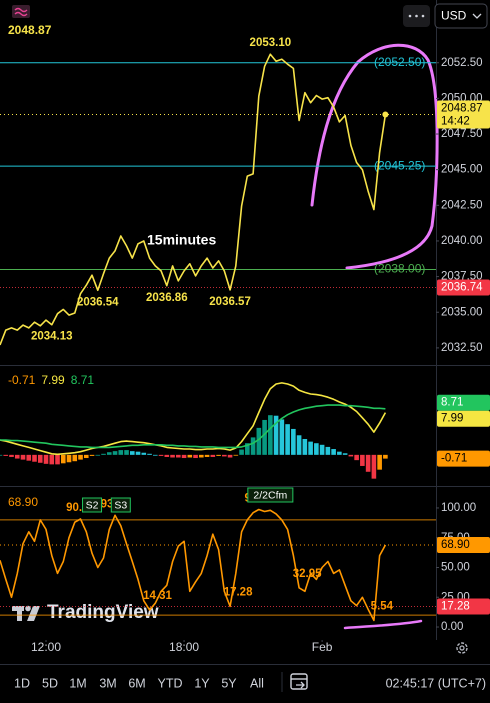  I want to click on x-tick-label: 18:00, so click(184, 647).